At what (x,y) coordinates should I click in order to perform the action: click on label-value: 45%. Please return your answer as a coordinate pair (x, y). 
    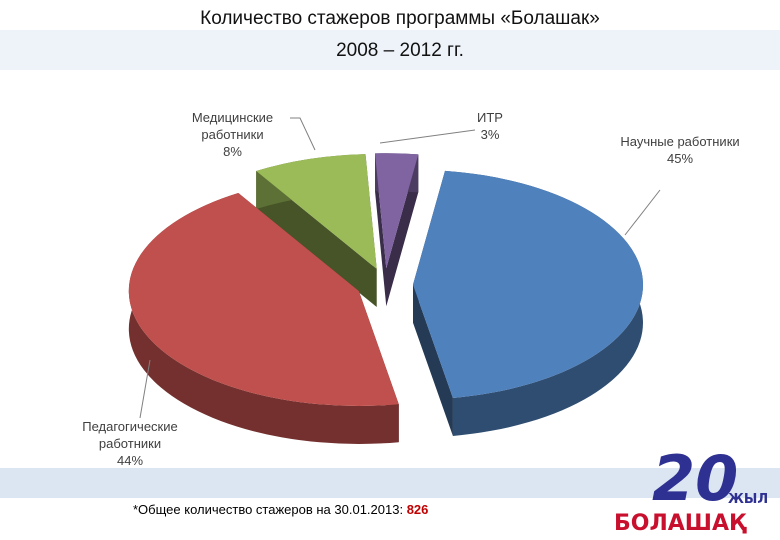
    Looking at the image, I should click on (680, 158).